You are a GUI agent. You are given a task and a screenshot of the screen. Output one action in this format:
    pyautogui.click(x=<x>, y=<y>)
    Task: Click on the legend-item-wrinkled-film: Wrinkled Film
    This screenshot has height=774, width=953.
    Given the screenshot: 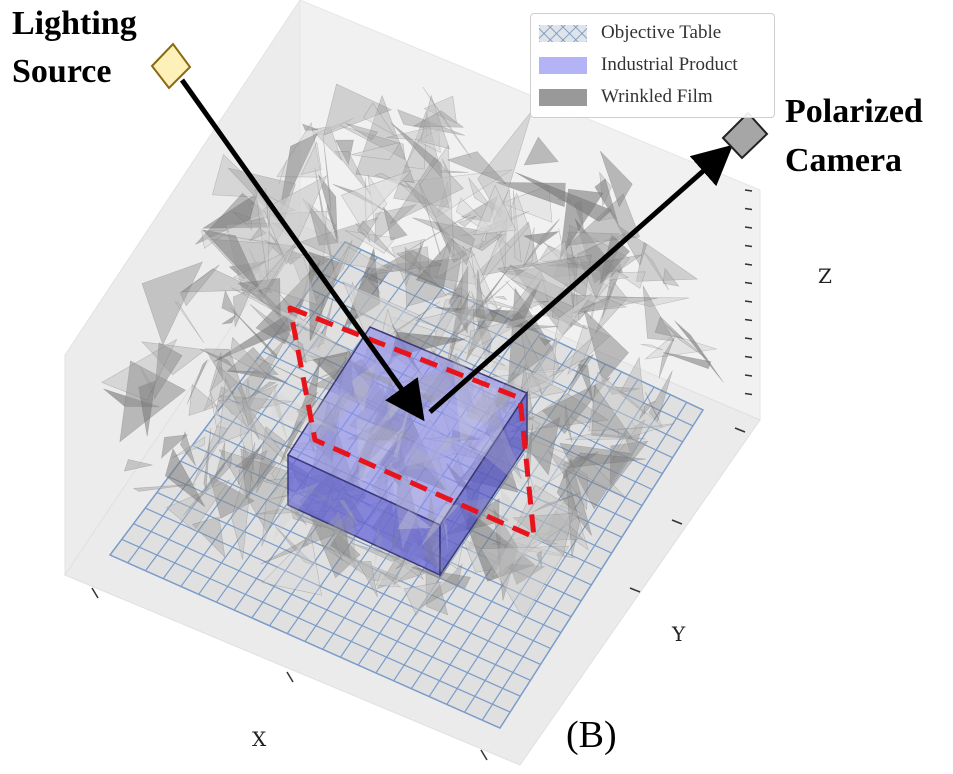 What is the action you would take?
    pyautogui.click(x=626, y=97)
    